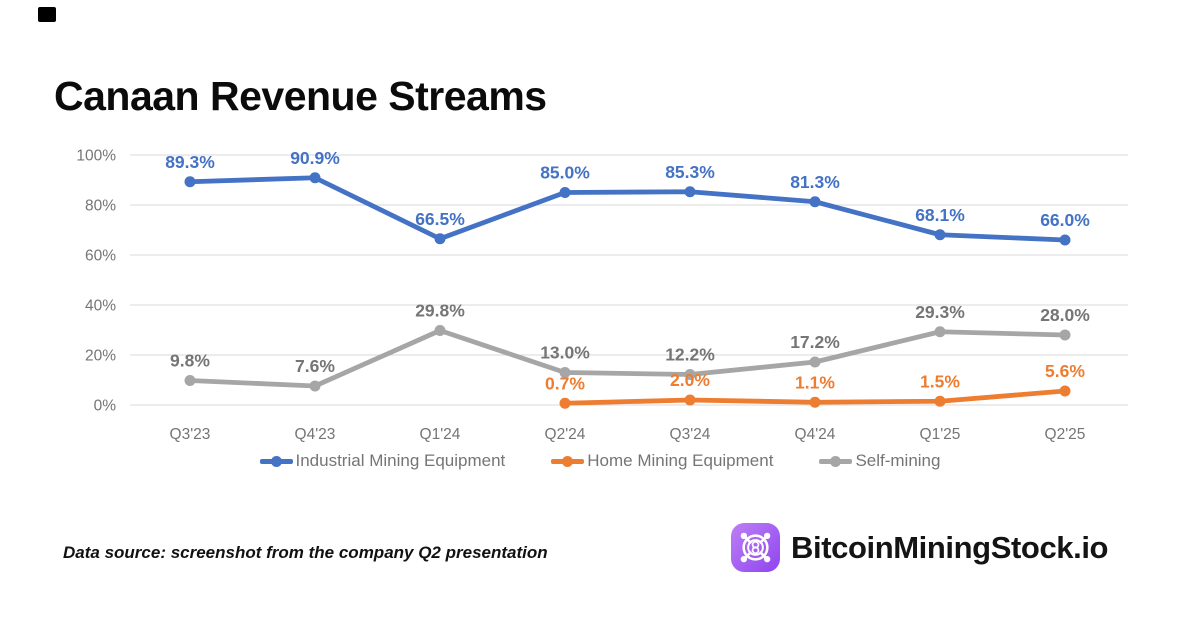 This screenshot has width=1200, height=628. What do you see at coordinates (940, 312) in the screenshot?
I see `data-label: 29.3%` at bounding box center [940, 312].